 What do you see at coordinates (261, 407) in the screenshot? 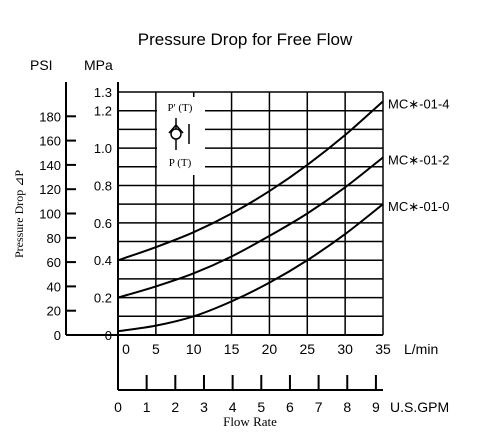
I see `gpm-tick-label: 5` at bounding box center [261, 407].